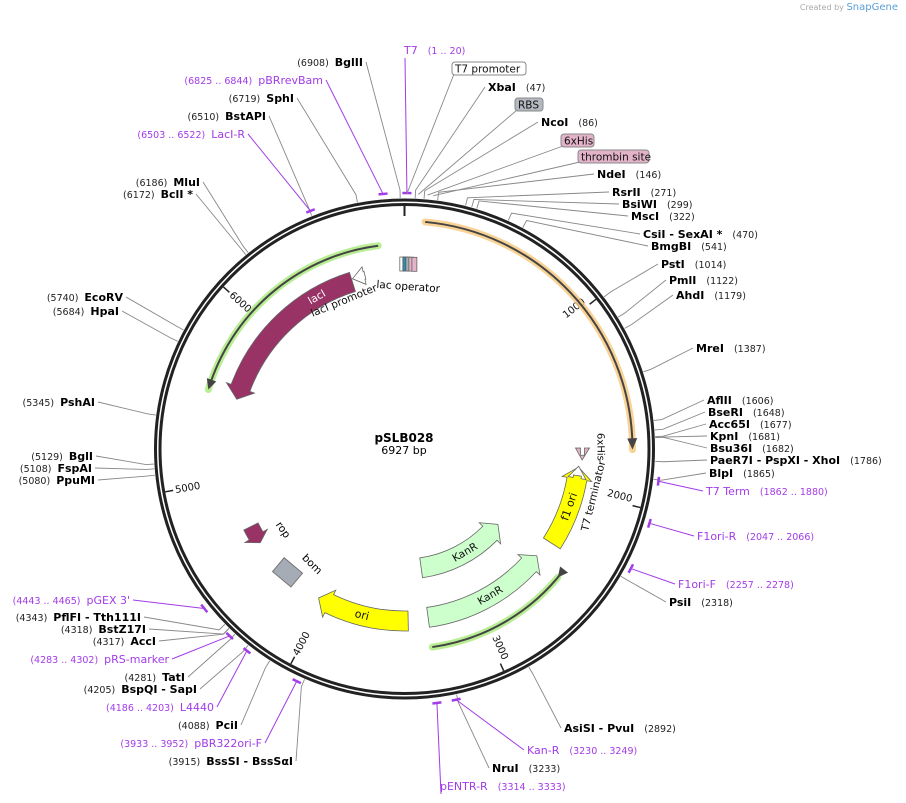 The image size is (906, 803). Describe the element at coordinates (711, 265) in the screenshot. I see `enzyme-position: (1014)` at that location.